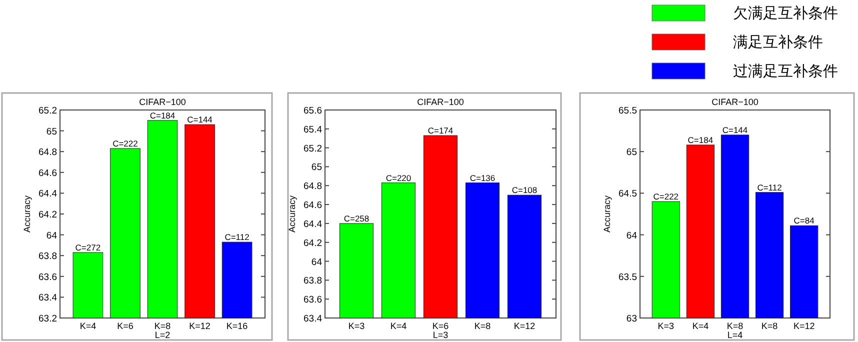 Image resolution: width=858 pixels, height=342 pixels. Describe the element at coordinates (313, 111) in the screenshot. I see `y-tick-label: 65.6` at that location.